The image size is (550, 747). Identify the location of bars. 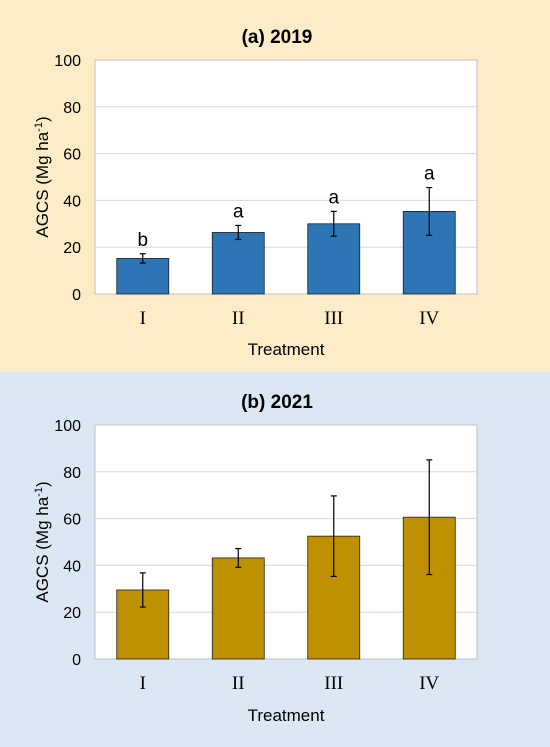
(286, 240).